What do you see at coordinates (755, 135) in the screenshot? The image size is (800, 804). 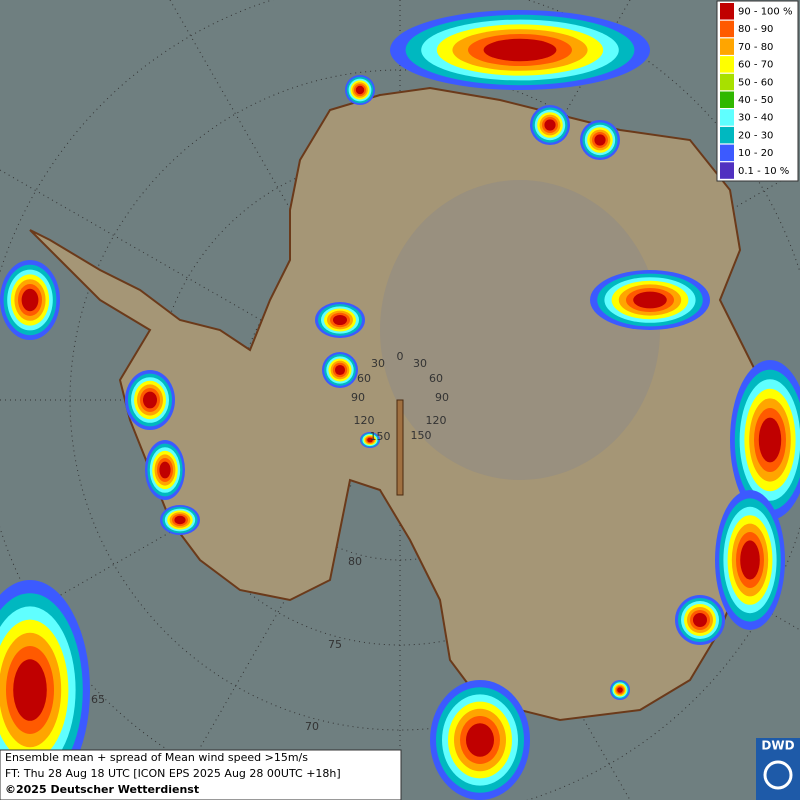 I see `legend-label: 20 - 30` at bounding box center [755, 135].